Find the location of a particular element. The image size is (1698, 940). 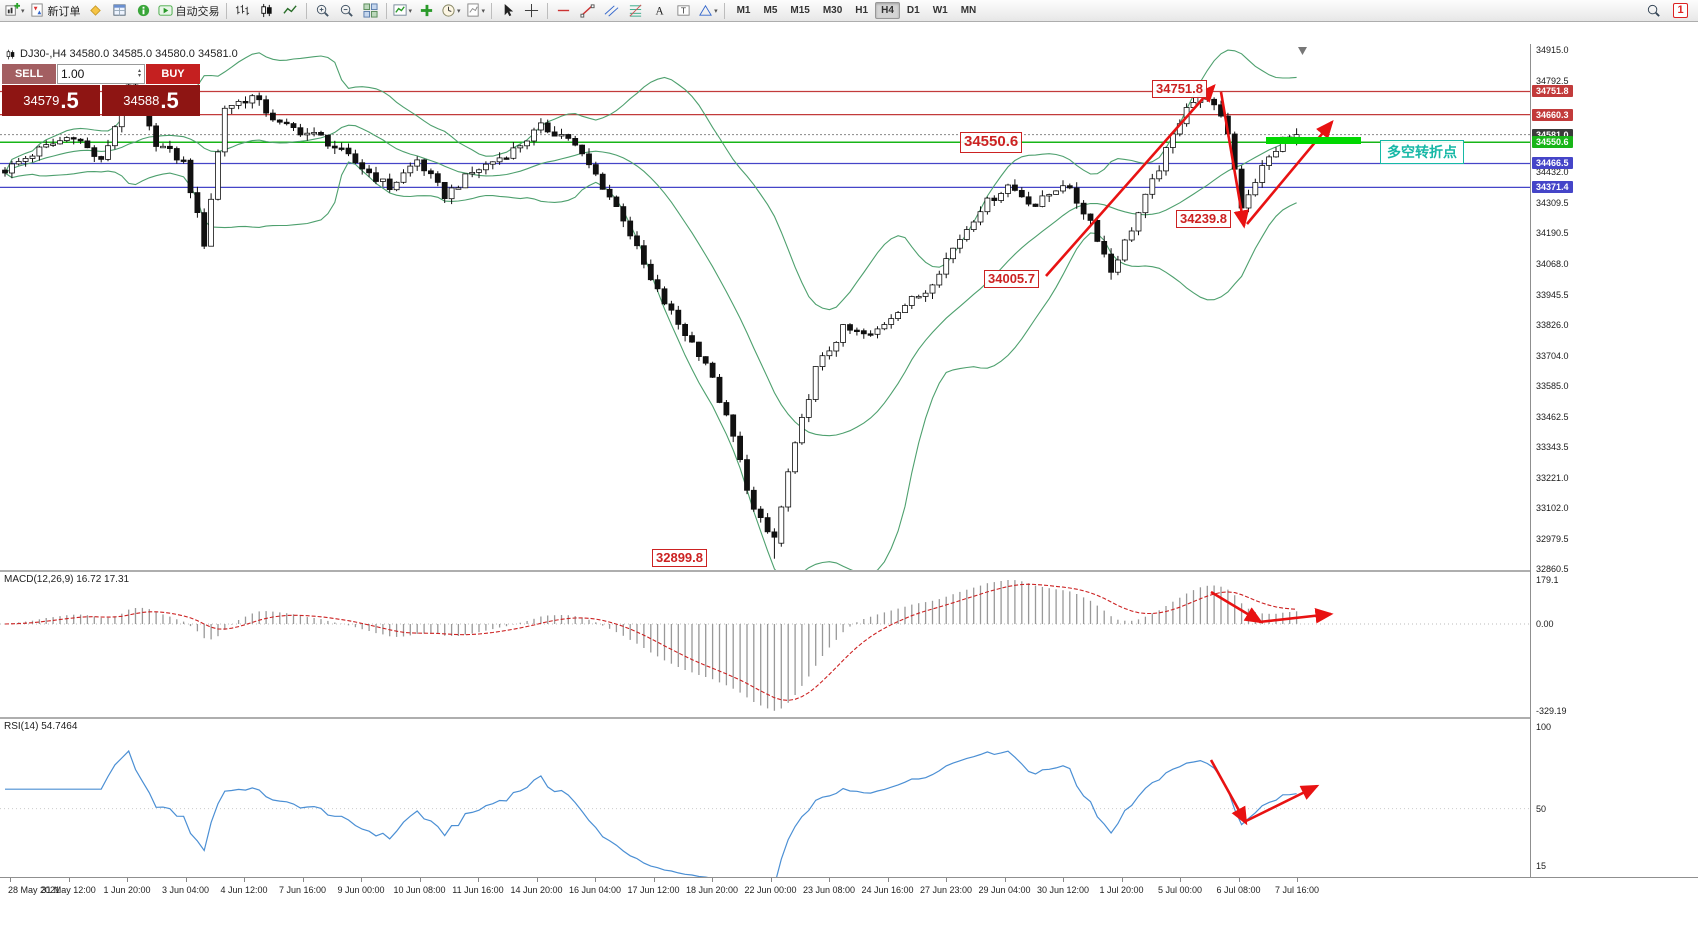

candlestick-chart-button is located at coordinates (266, 10).